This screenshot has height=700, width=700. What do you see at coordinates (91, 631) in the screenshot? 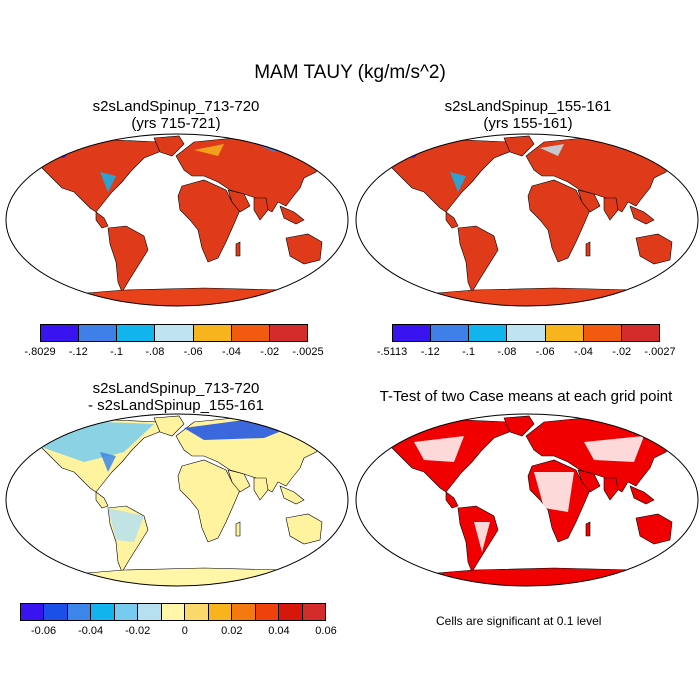
I see `cbar3-labels-tick-1: -0.04` at bounding box center [91, 631].